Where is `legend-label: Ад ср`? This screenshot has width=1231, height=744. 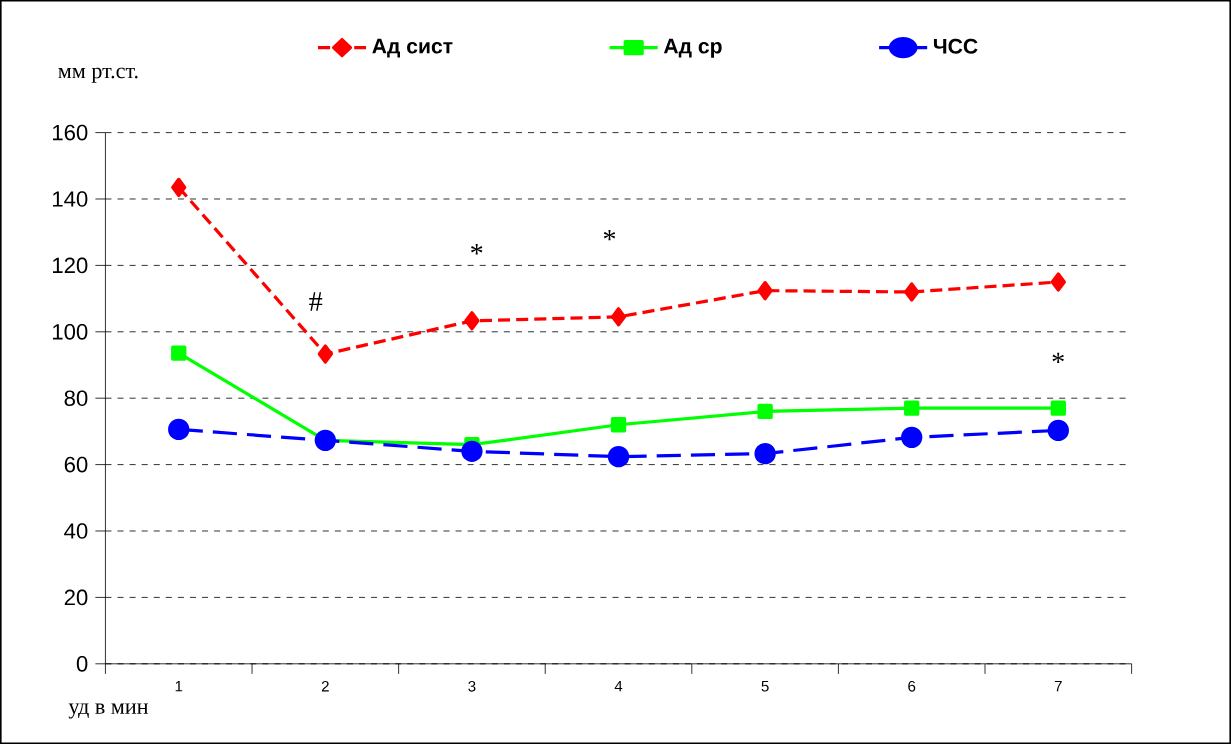
legend-label: Ад ср is located at coordinates (692, 48).